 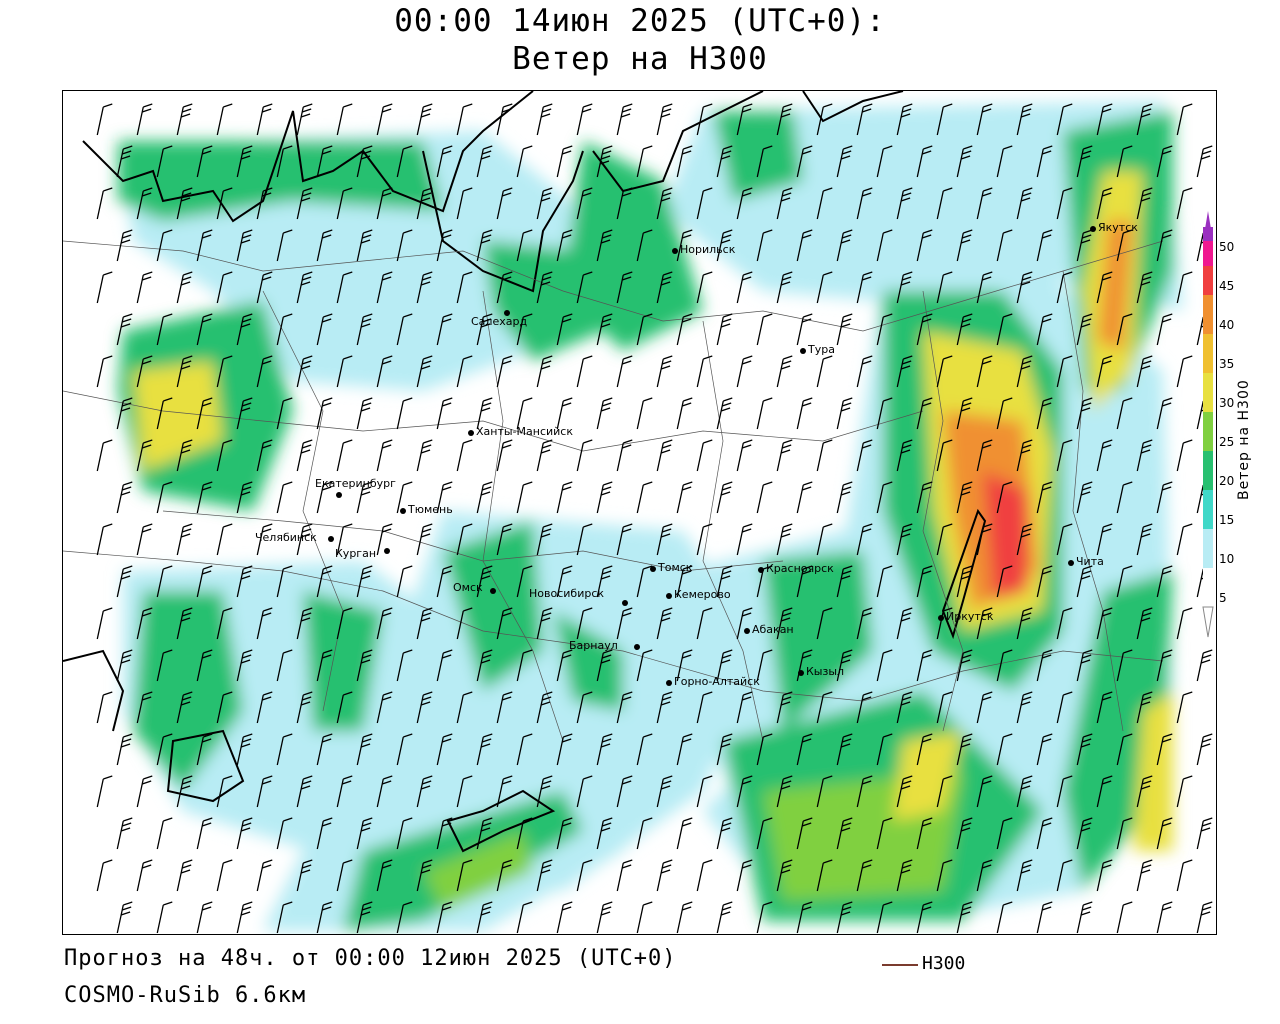 What do you see at coordinates (1208, 587) in the screenshot?
I see `colorbar-segment` at bounding box center [1208, 587].